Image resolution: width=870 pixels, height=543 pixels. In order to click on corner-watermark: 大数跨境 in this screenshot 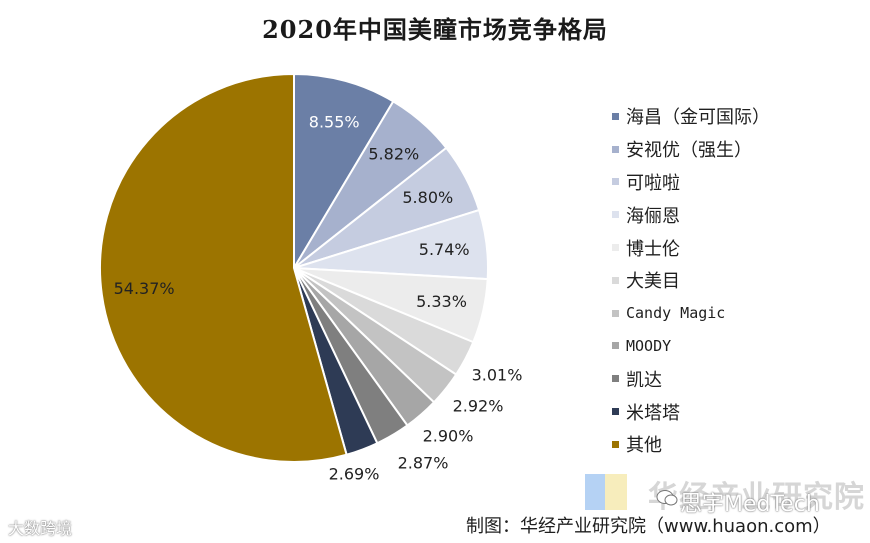, I will do `click(40, 528)`.